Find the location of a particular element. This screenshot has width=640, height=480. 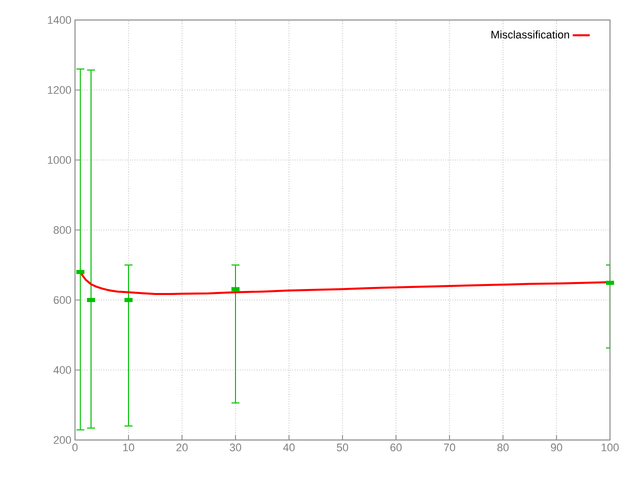

x-tick-label: 50 is located at coordinates (342, 448).